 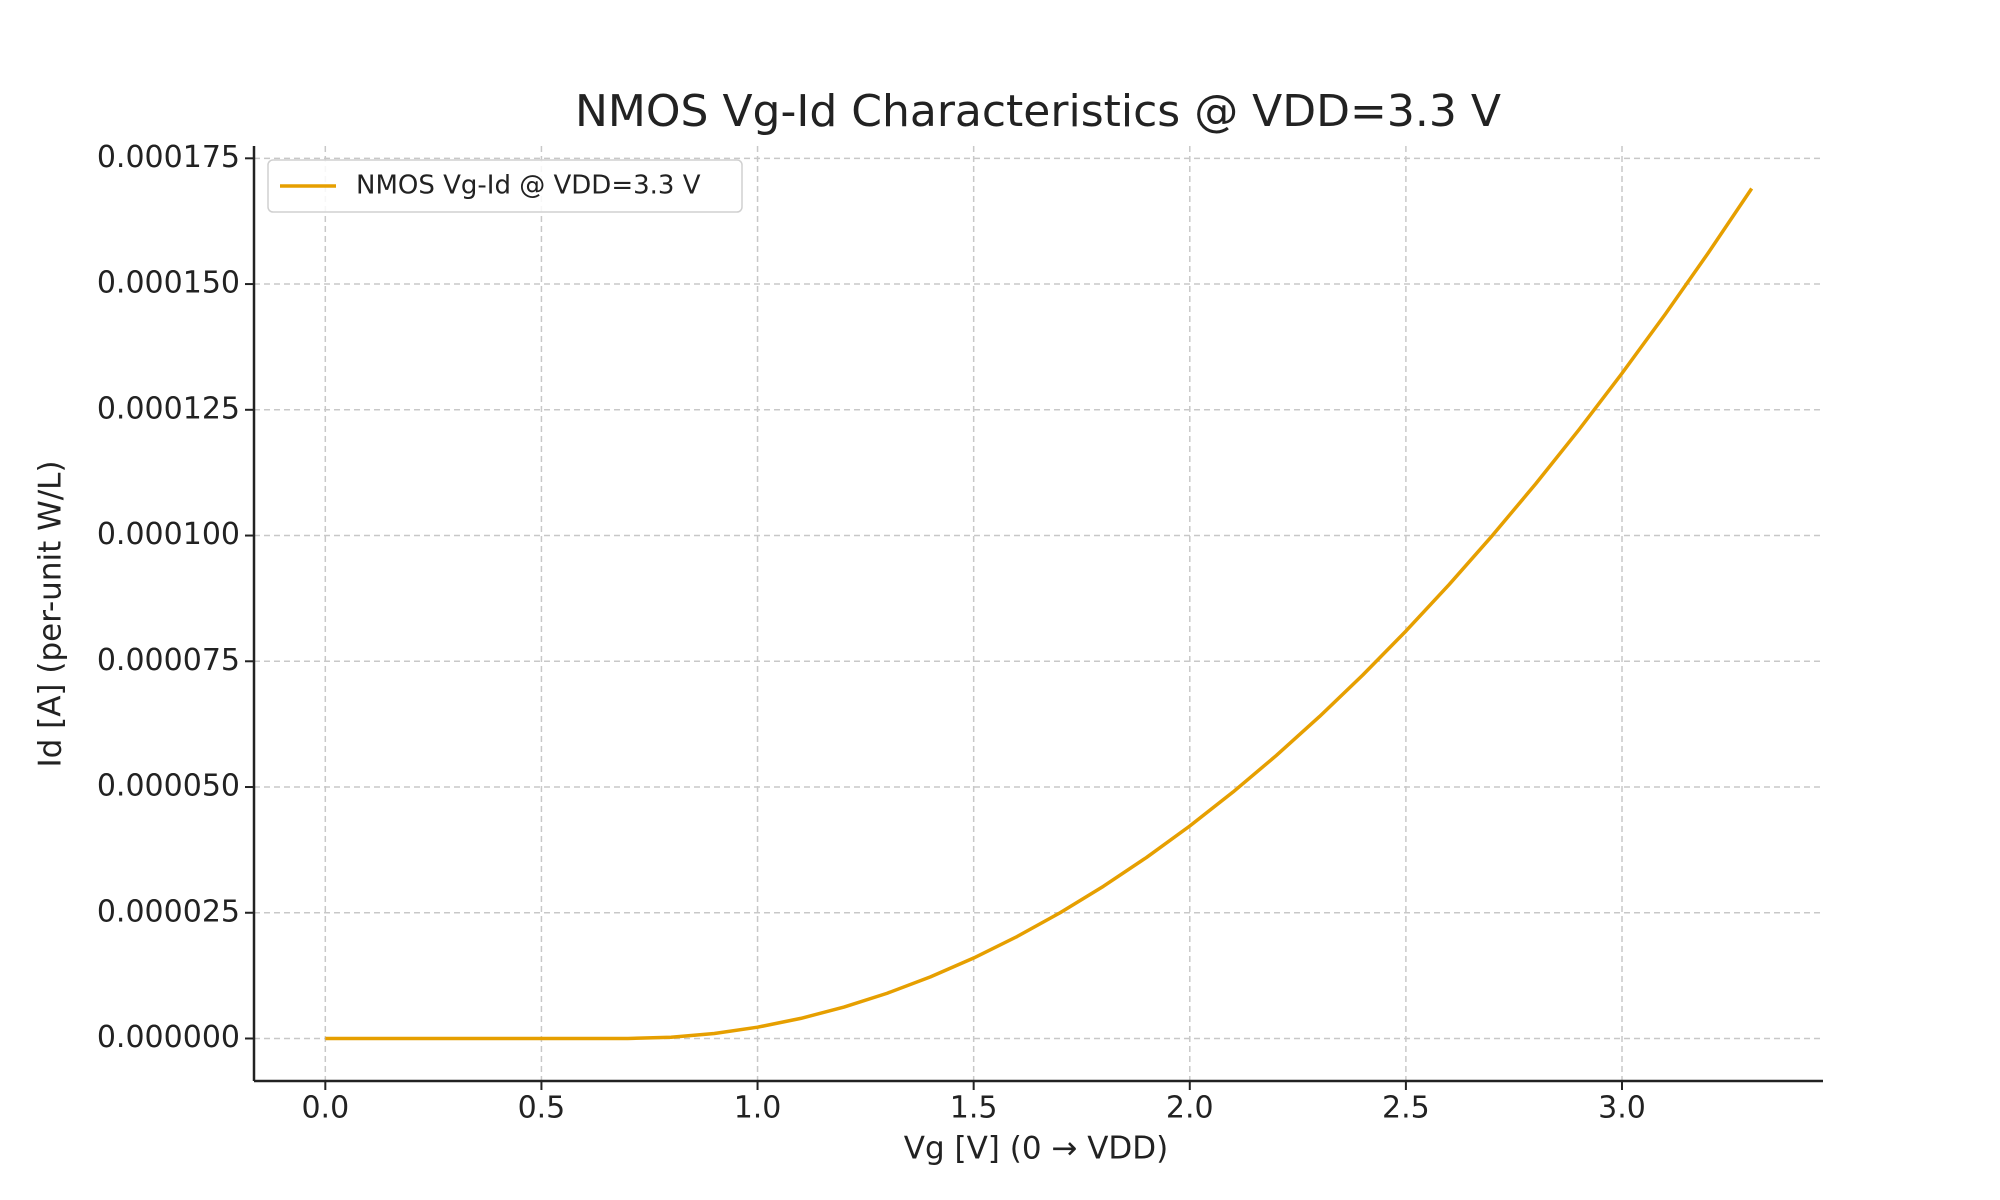 I want to click on y-tick-label: 0.000075, so click(x=168, y=660).